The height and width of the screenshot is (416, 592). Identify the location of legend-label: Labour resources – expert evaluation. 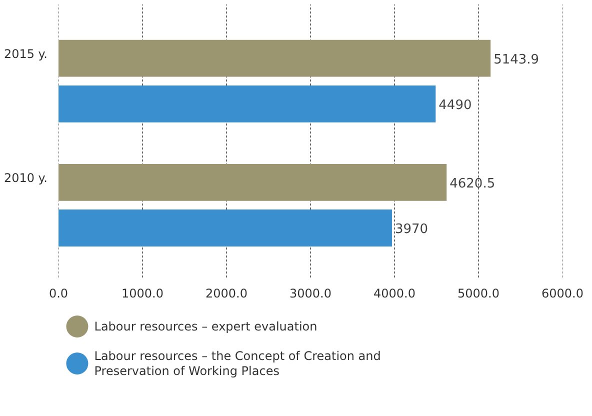
(206, 327).